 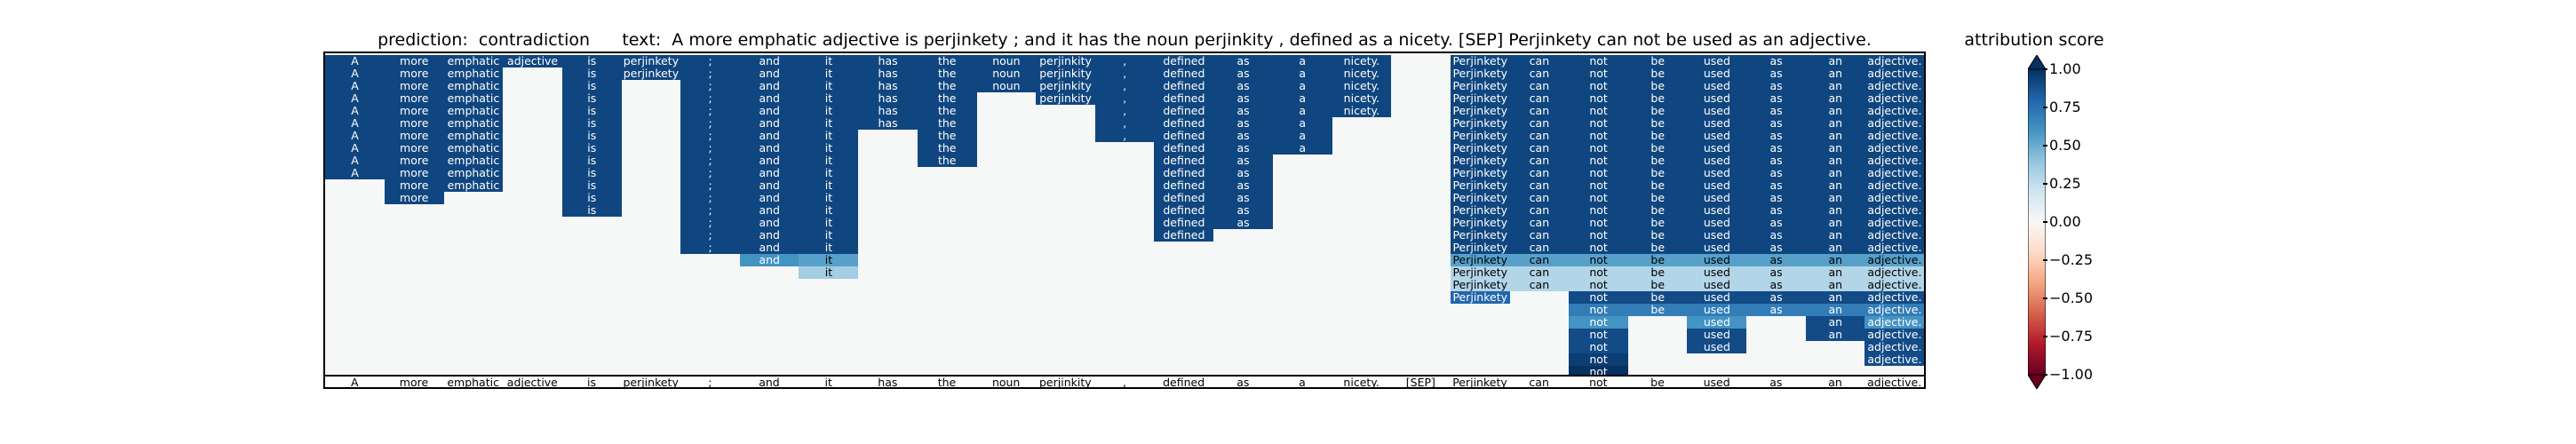 What do you see at coordinates (1362, 86) in the screenshot?
I see `heatmap-cell: nicety.` at bounding box center [1362, 86].